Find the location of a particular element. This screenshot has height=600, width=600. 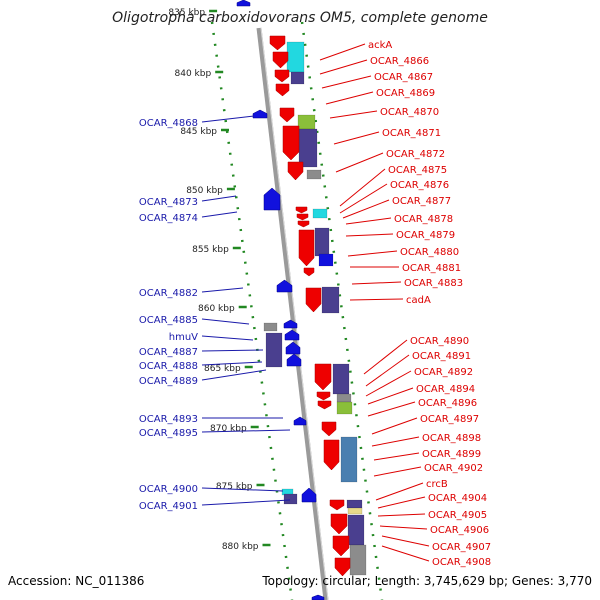

left-gene-label: OCAR_4900 is located at coordinates (168, 489).